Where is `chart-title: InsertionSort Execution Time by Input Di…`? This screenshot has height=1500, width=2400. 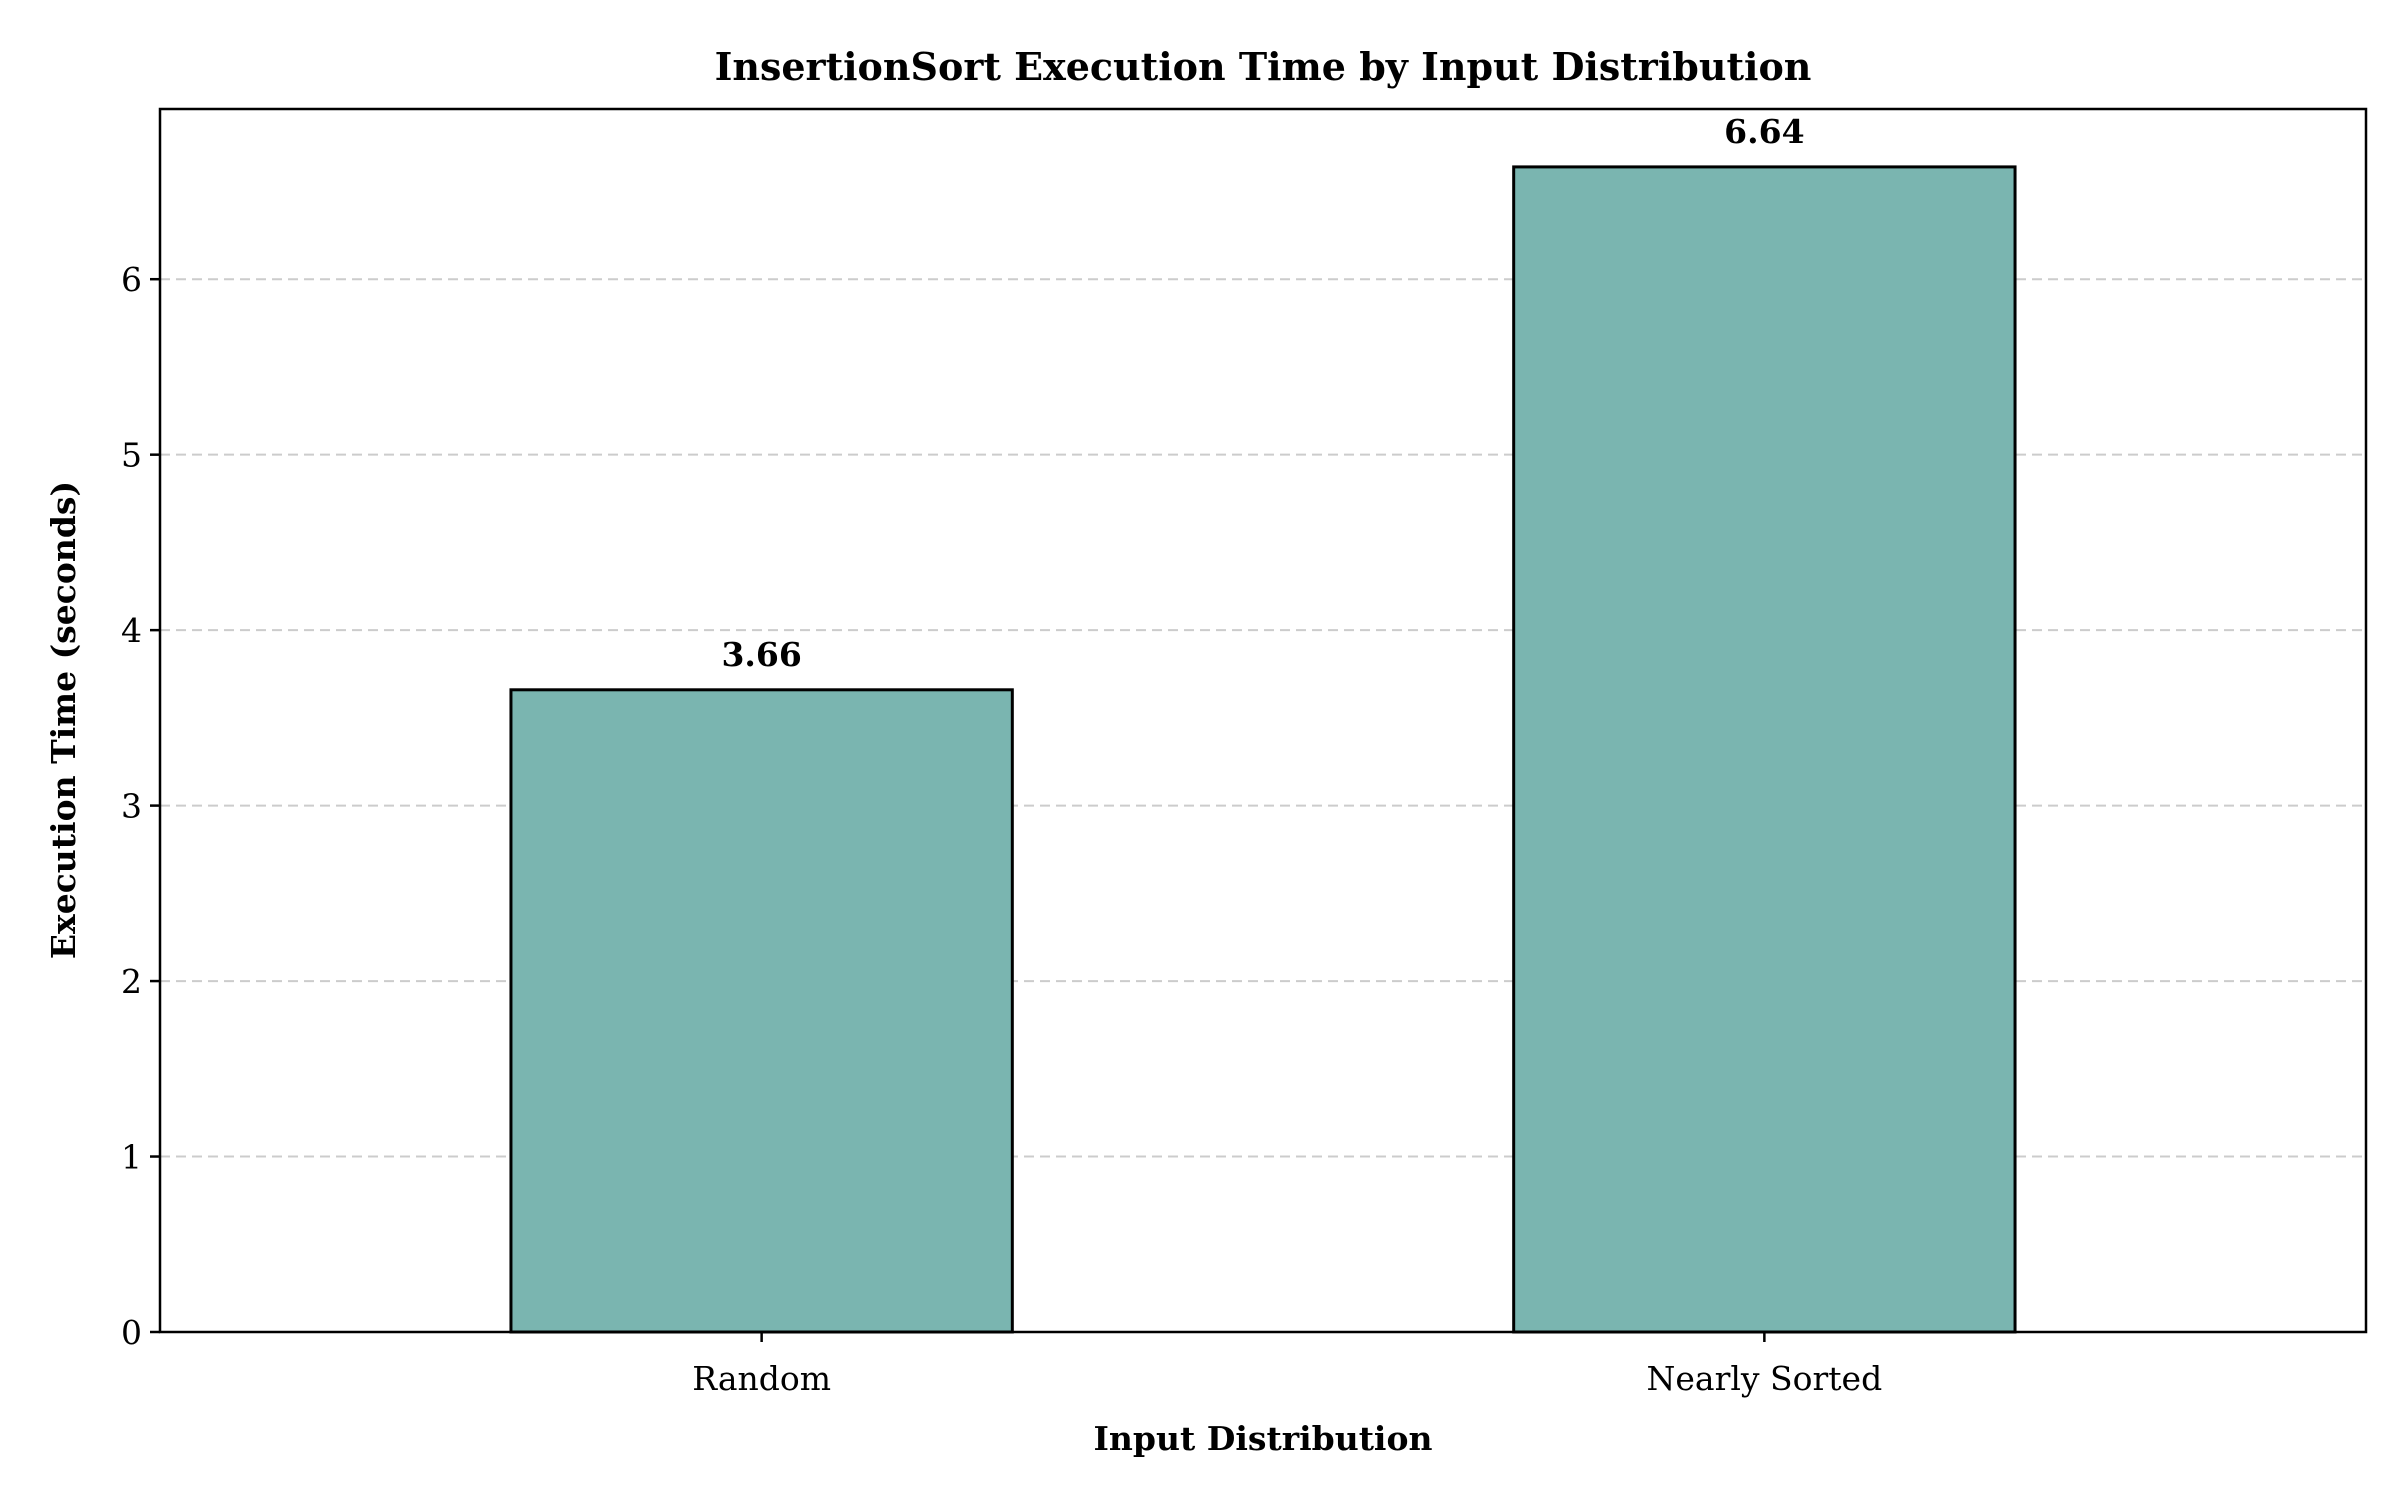 chart-title: InsertionSort Execution Time by Input Di… is located at coordinates (1263, 66).